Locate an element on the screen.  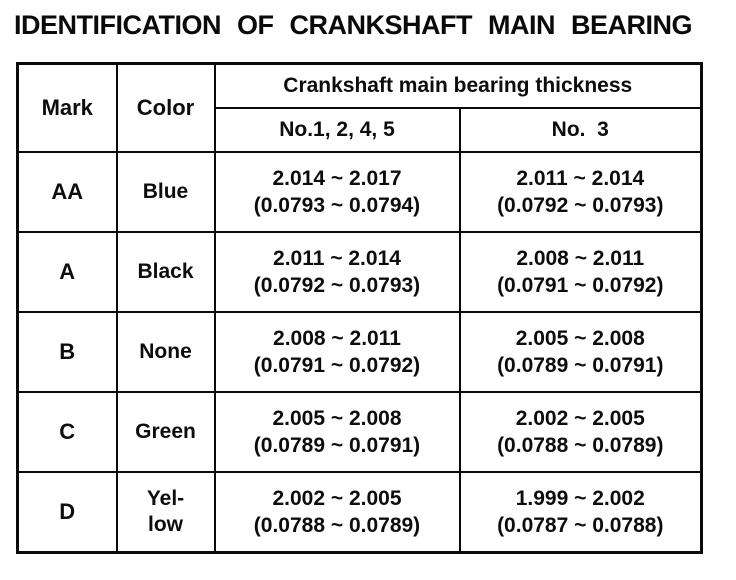
color-cell: Yel- low is located at coordinates (165, 512).